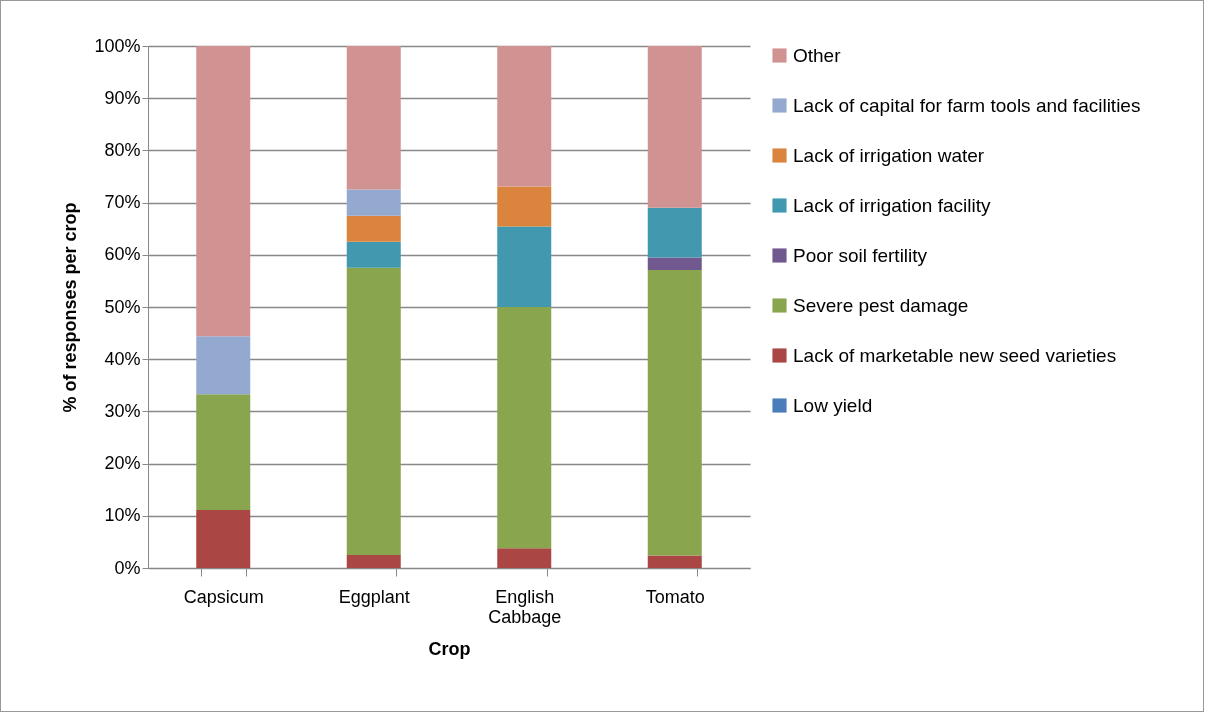 This screenshot has height=714, width=1206. I want to click on y-tick-label: 0%, so click(127, 567).